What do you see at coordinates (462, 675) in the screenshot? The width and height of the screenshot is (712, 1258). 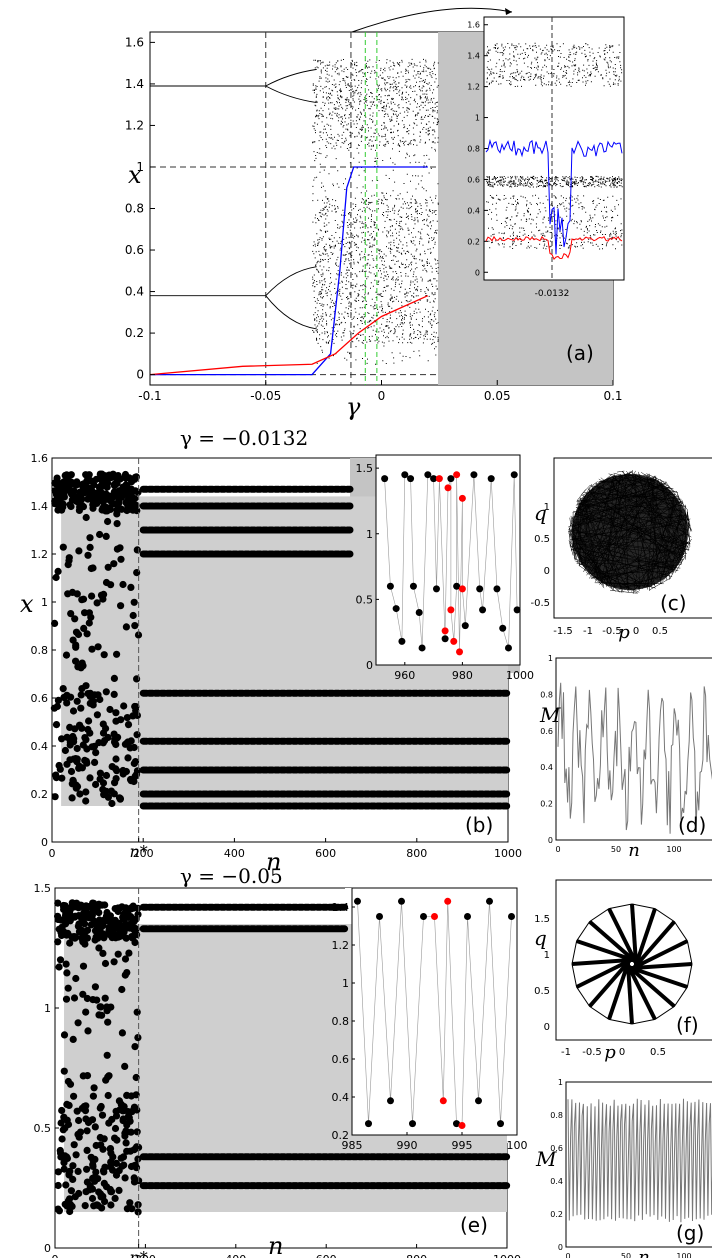 I see `x-tick-label: 980` at bounding box center [462, 675].